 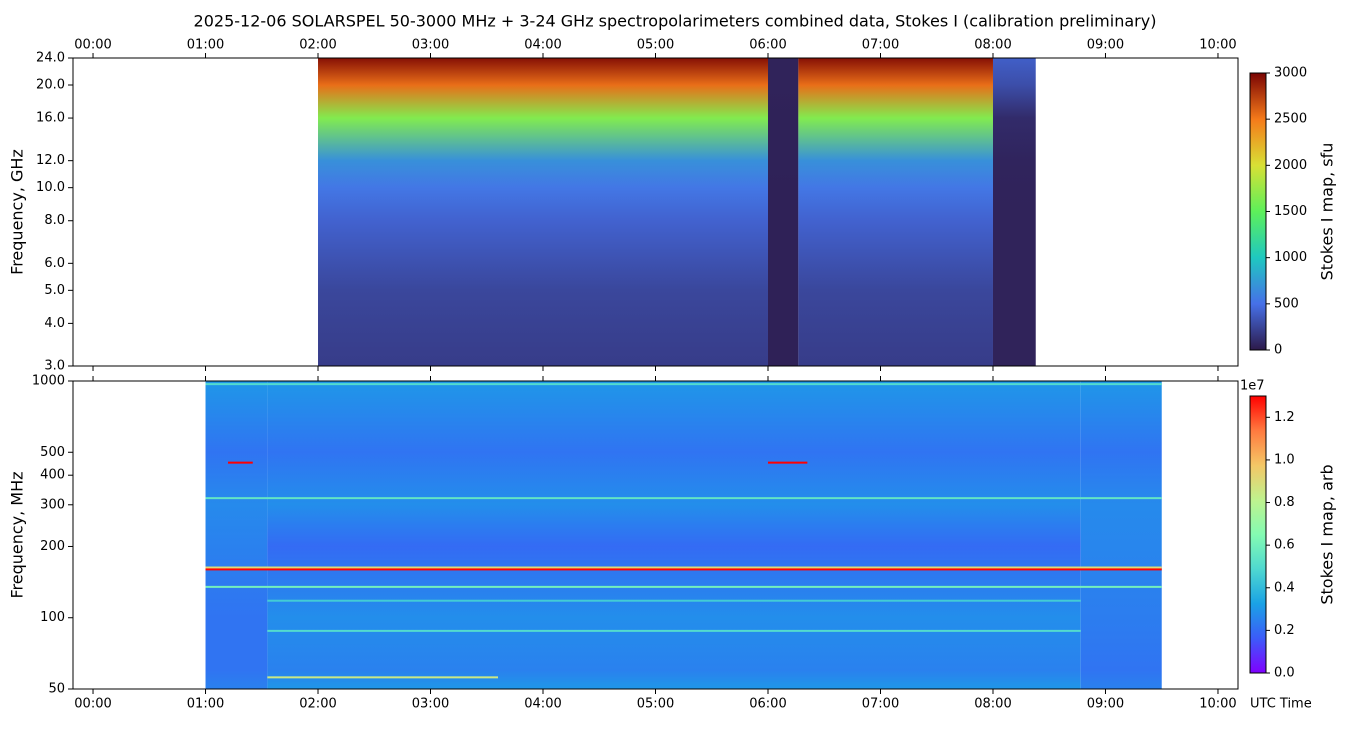 What do you see at coordinates (1281, 704) in the screenshot?
I see `x-axis-label: UTC Time` at bounding box center [1281, 704].